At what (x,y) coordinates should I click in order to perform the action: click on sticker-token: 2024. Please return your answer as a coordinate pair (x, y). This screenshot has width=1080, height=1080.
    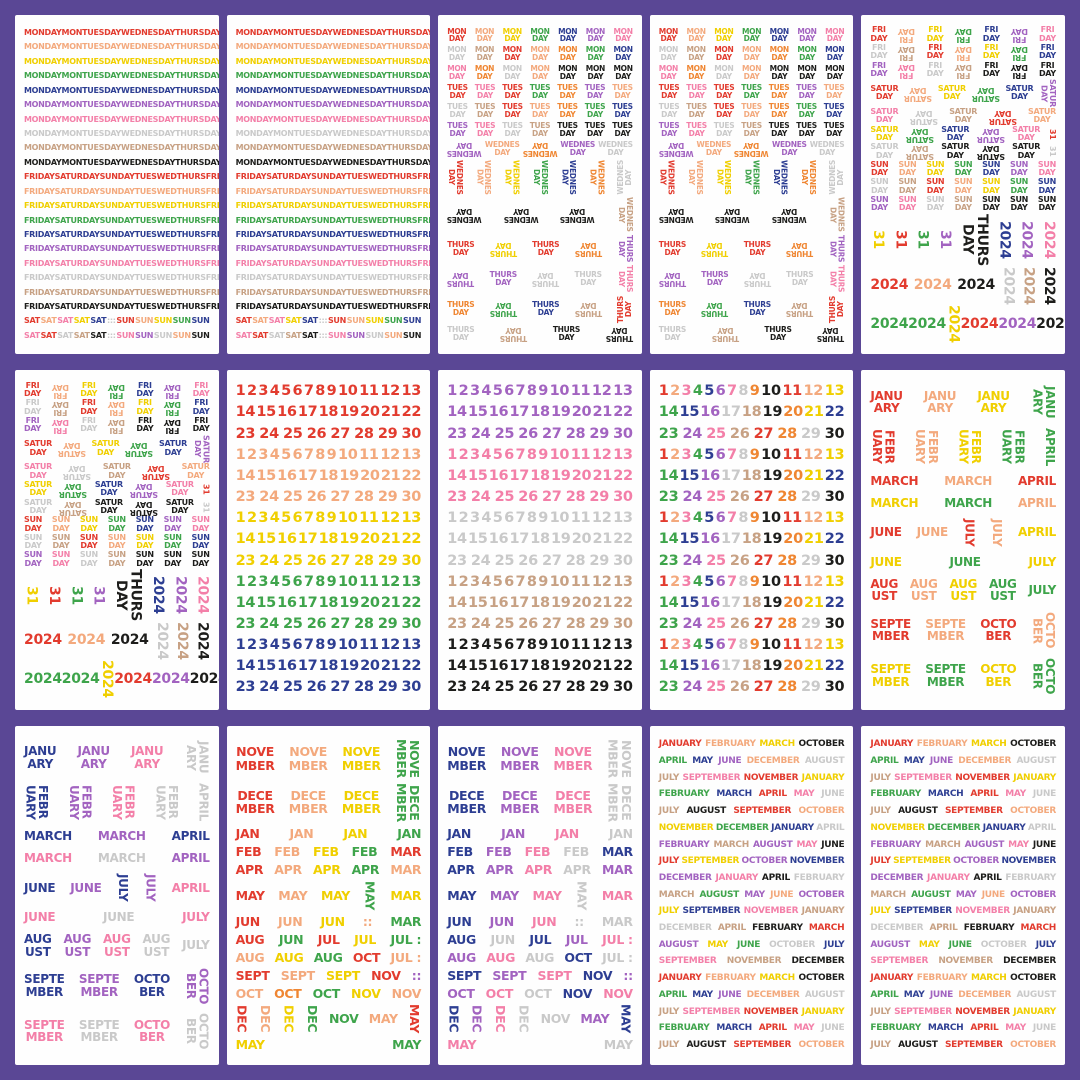
    Looking at the image, I should click on (1008, 285).